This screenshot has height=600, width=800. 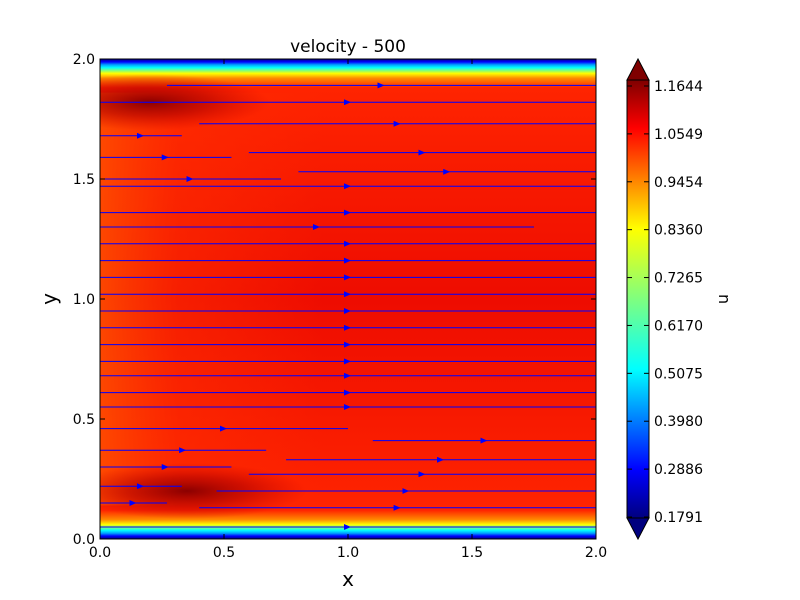 What do you see at coordinates (84, 540) in the screenshot?
I see `y-tick-label: 0.0` at bounding box center [84, 540].